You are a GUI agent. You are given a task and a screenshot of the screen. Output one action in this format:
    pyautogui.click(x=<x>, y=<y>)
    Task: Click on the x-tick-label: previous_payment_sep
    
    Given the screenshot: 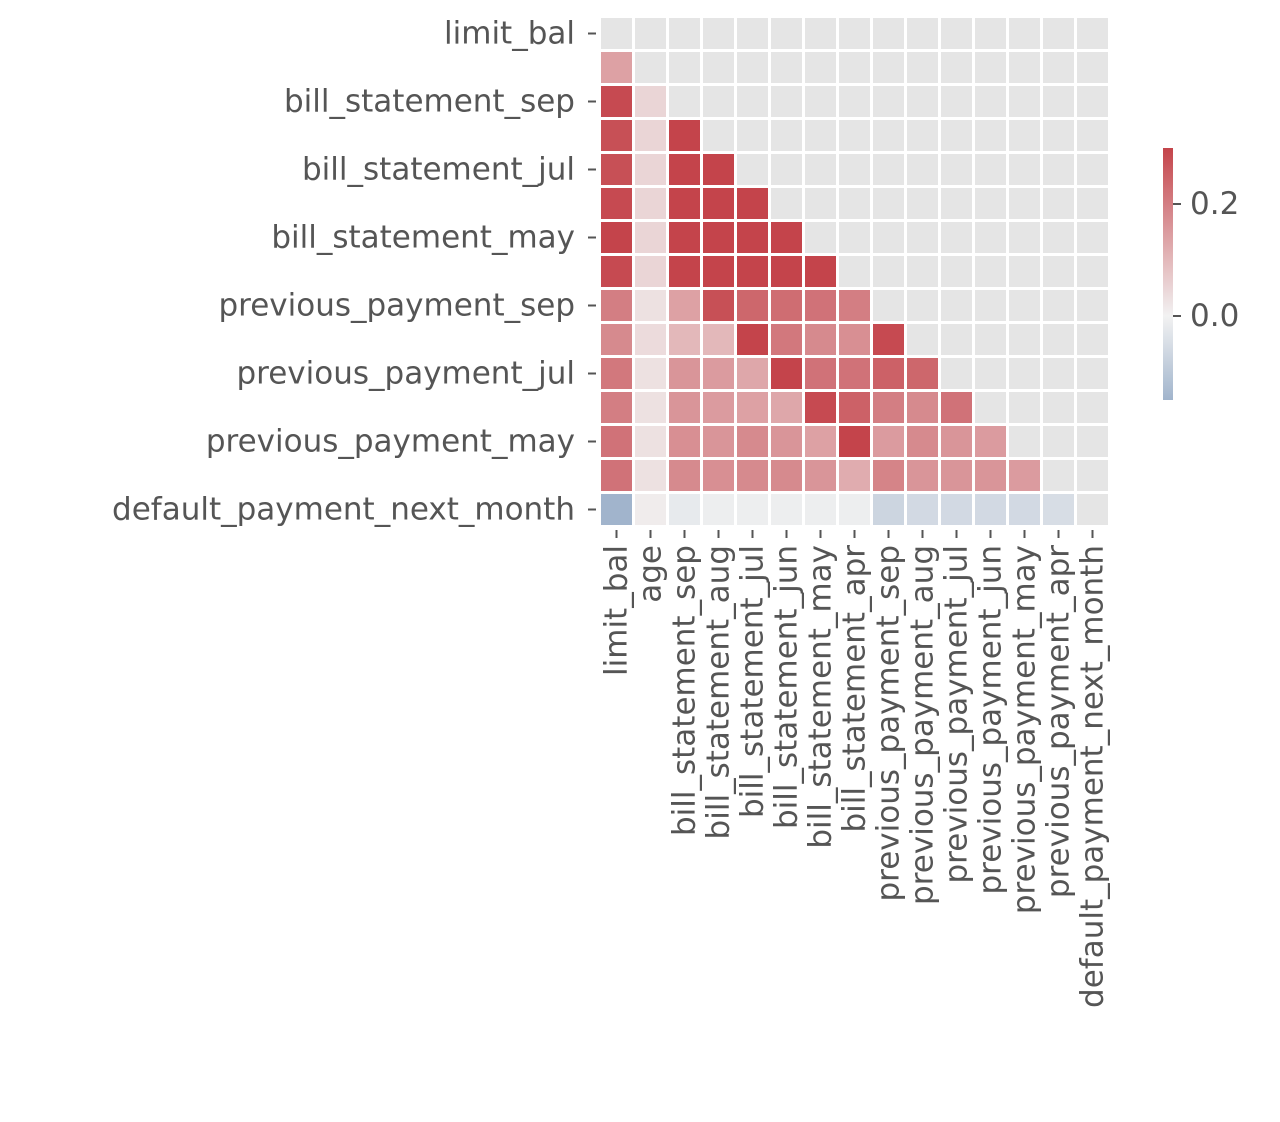 What is the action you would take?
    pyautogui.click(x=889, y=723)
    